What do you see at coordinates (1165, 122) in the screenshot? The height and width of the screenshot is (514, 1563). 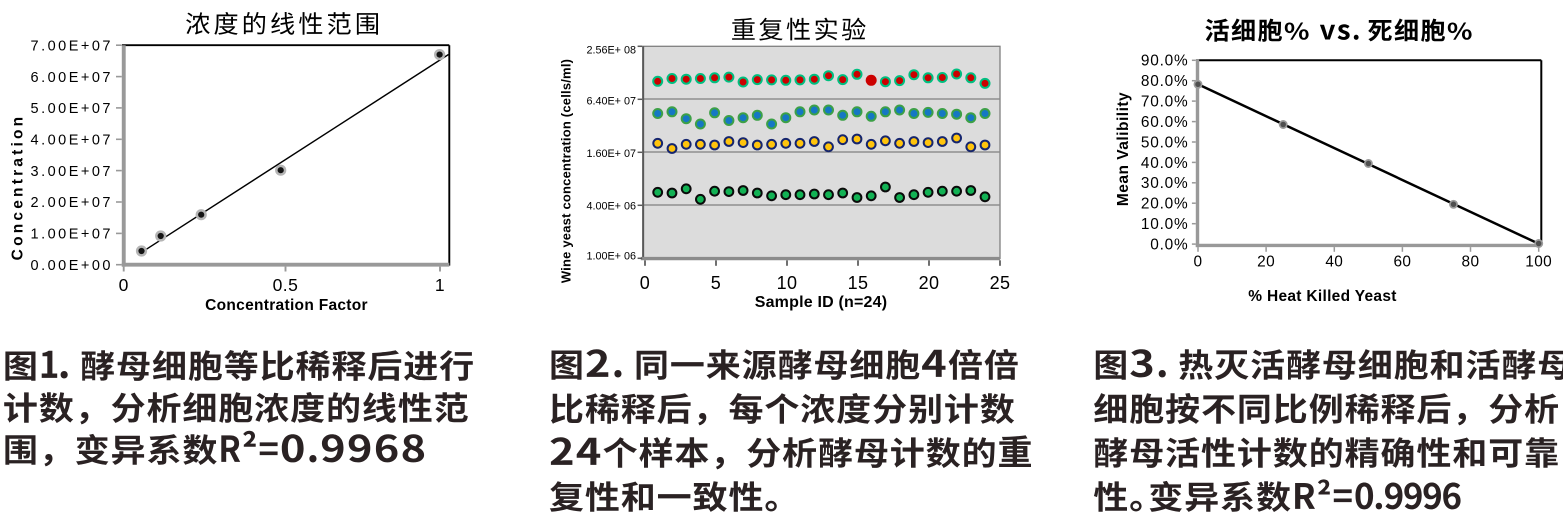 I see `svg-text: 60.0%` at bounding box center [1165, 122].